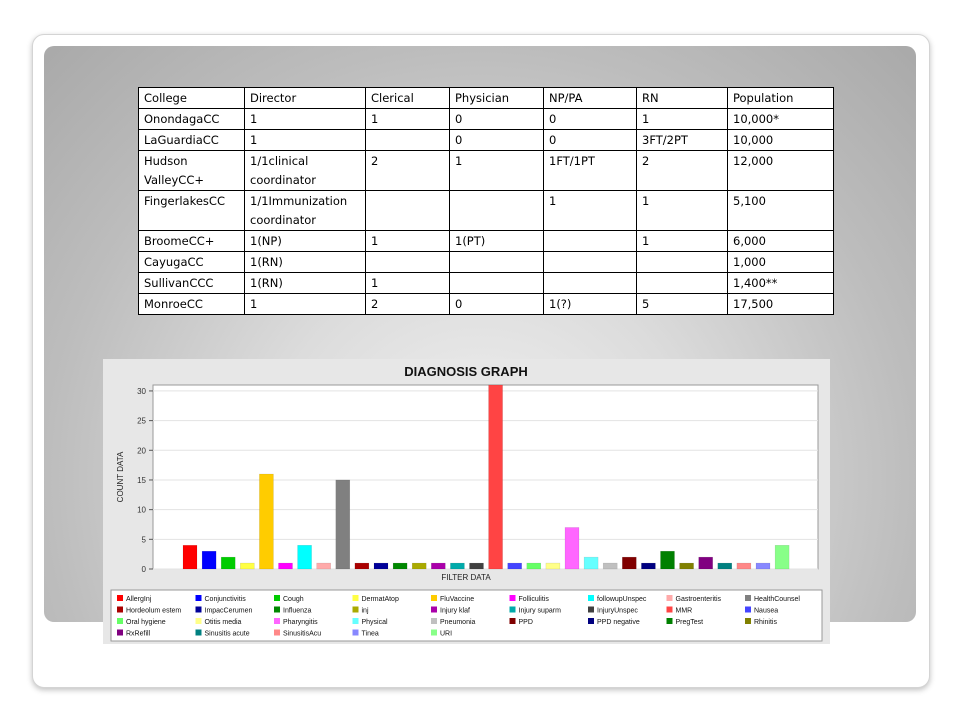 The width and height of the screenshot is (960, 720). I want to click on legend-label: MMR, so click(684, 611).